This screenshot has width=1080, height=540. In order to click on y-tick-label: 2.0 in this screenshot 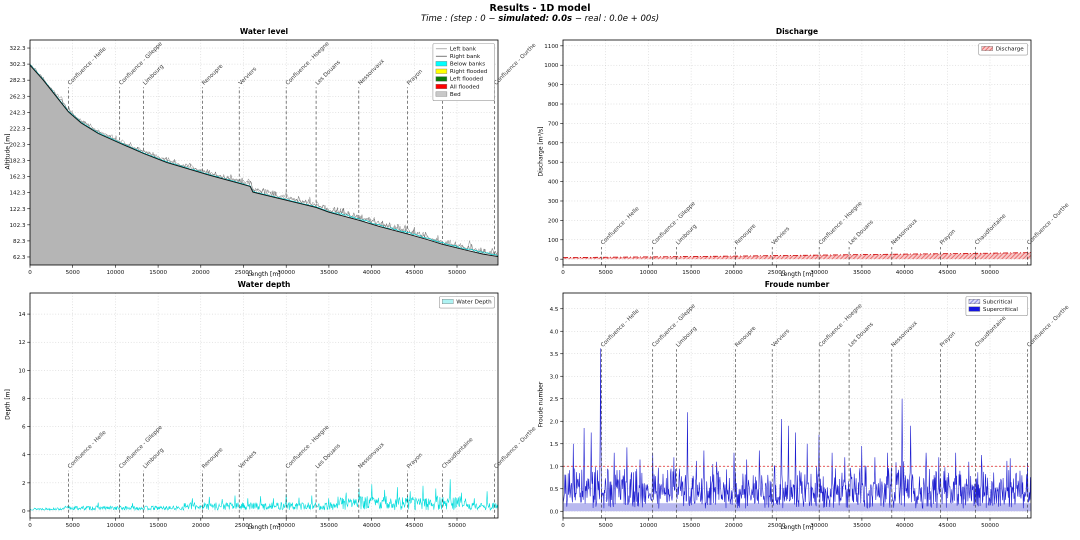, I will do `click(554, 422)`.